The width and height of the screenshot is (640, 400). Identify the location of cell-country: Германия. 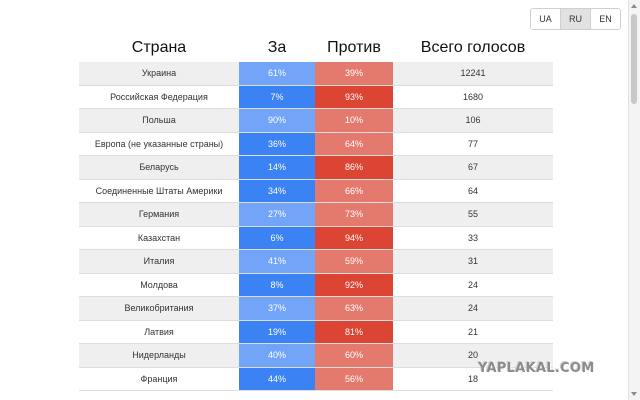
(159, 214).